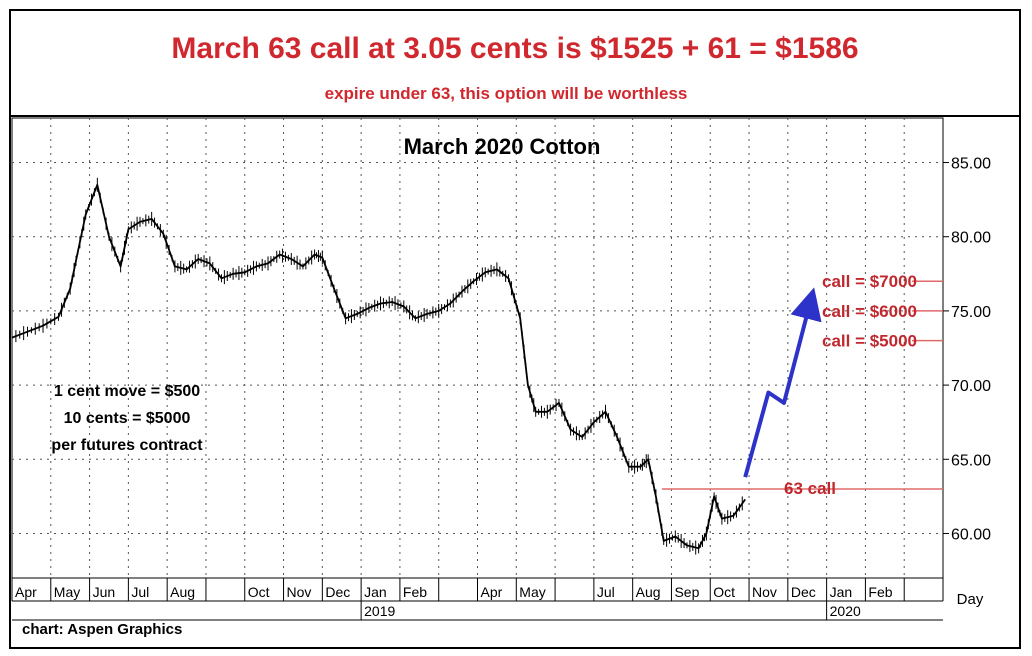 This screenshot has width=1032, height=656. Describe the element at coordinates (971, 238) in the screenshot. I see `y-tick-label: 80.00` at that location.